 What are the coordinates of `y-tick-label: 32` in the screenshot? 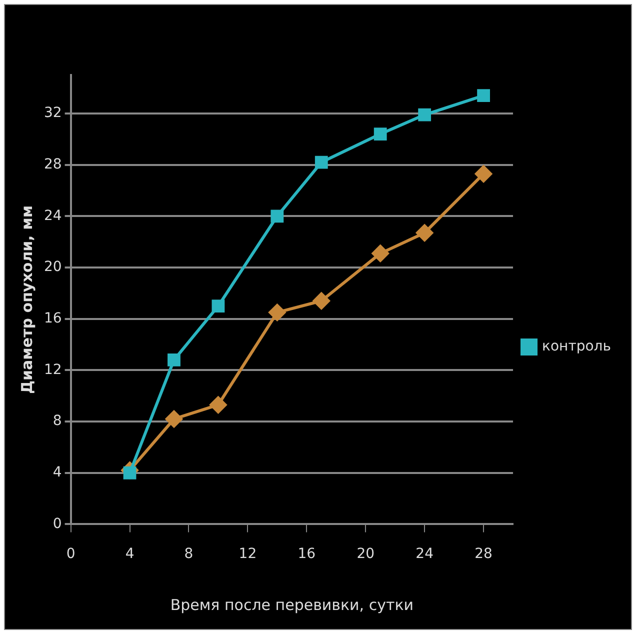 It's located at (53, 113).